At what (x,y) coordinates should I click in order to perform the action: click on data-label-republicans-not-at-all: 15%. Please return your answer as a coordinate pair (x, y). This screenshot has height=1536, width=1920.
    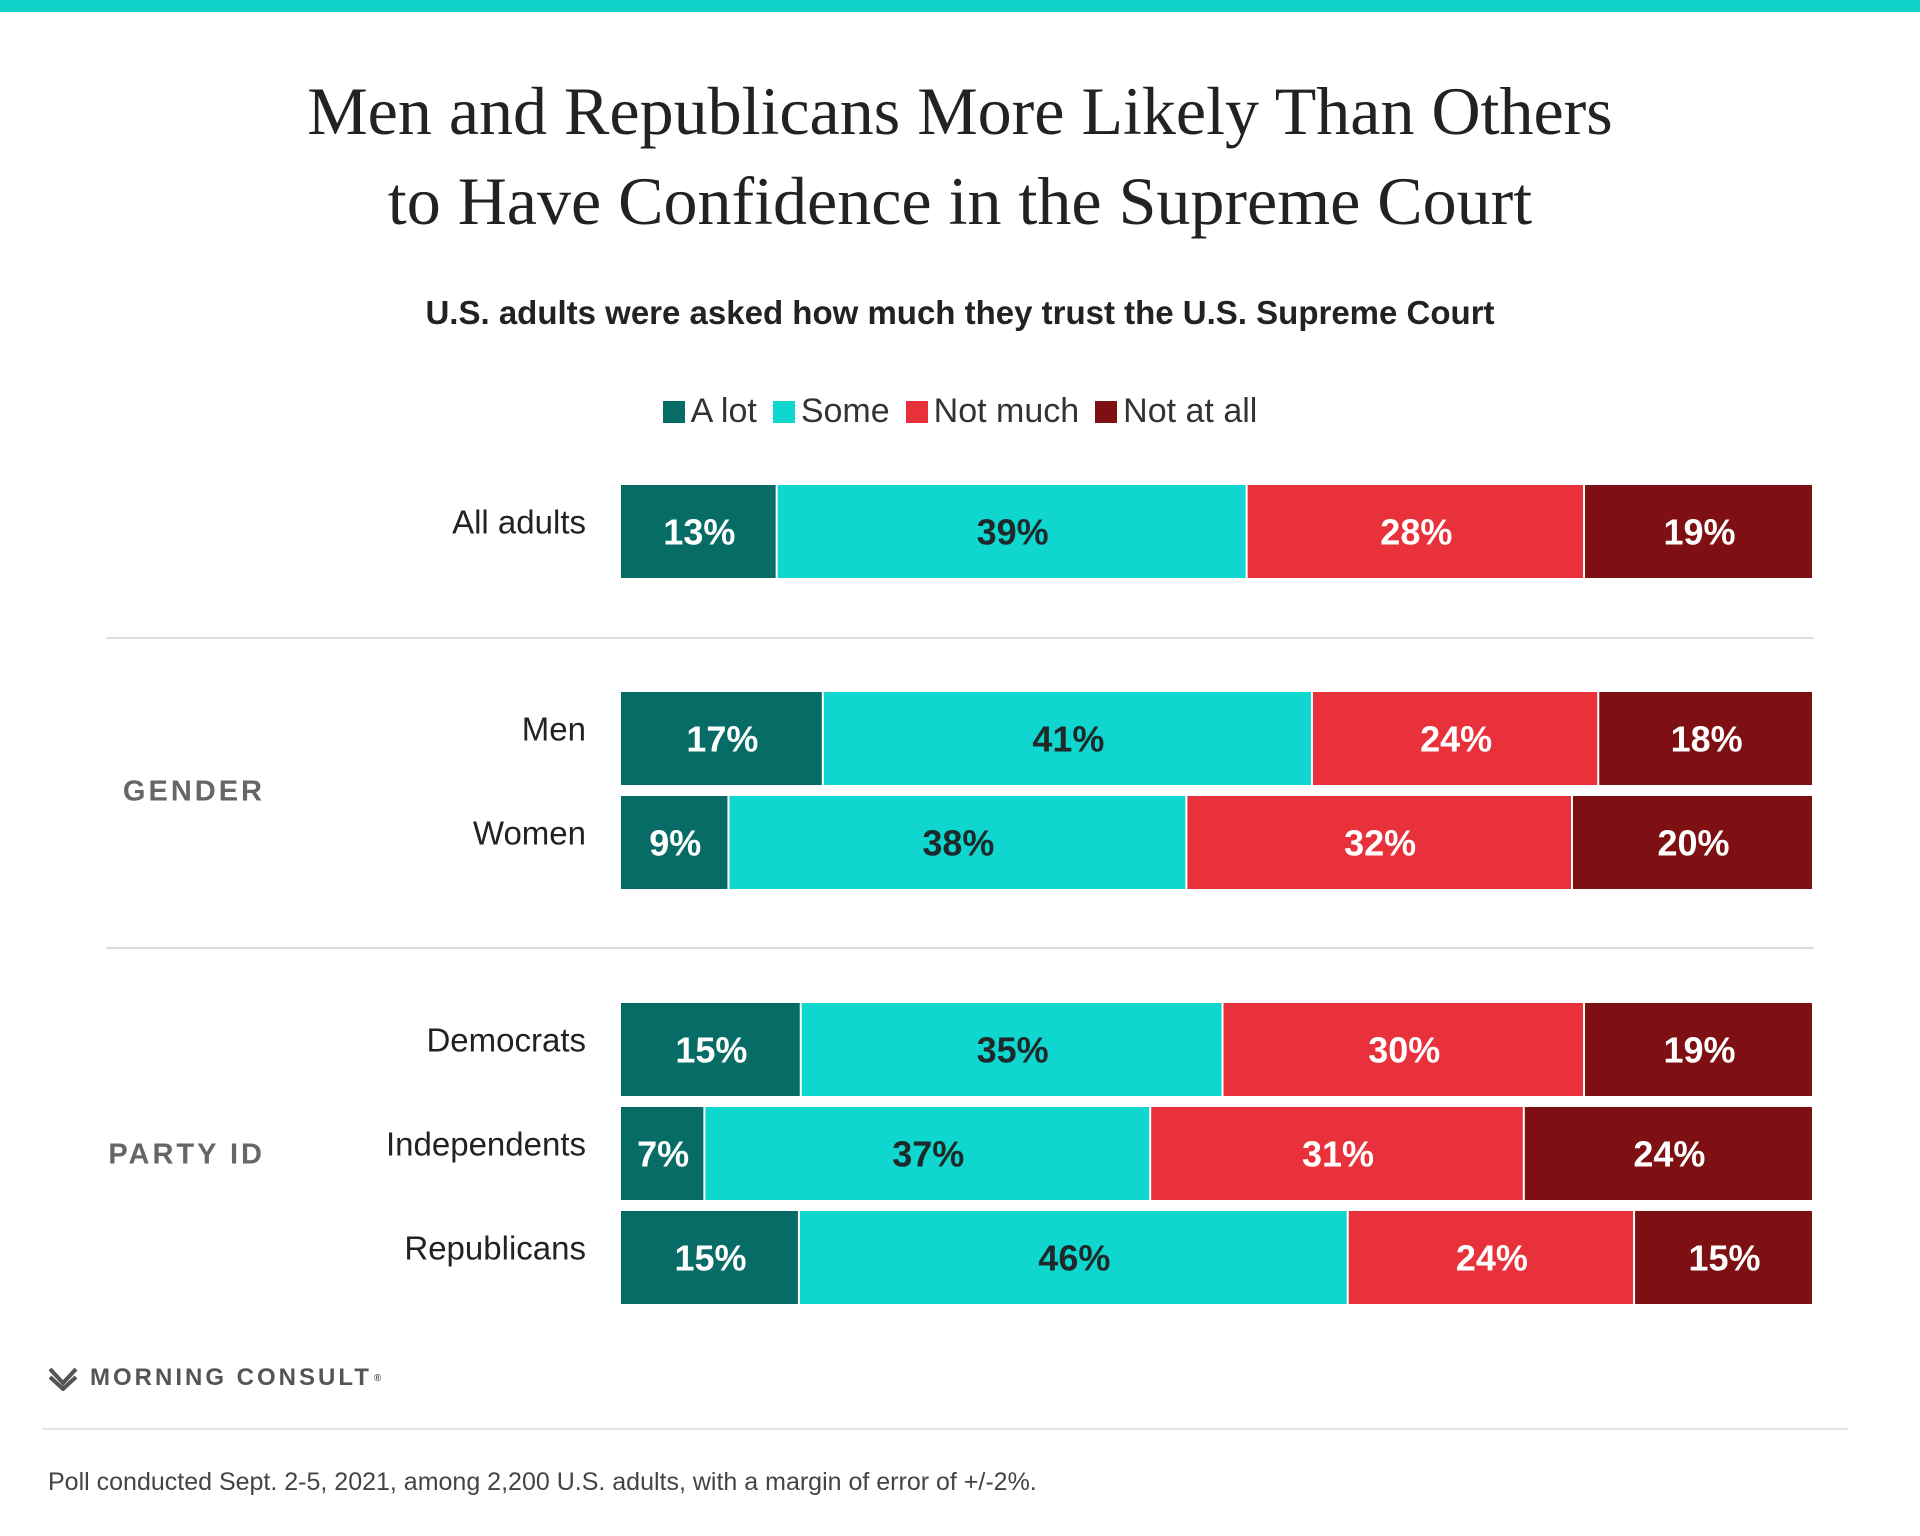
    Looking at the image, I should click on (1724, 1258).